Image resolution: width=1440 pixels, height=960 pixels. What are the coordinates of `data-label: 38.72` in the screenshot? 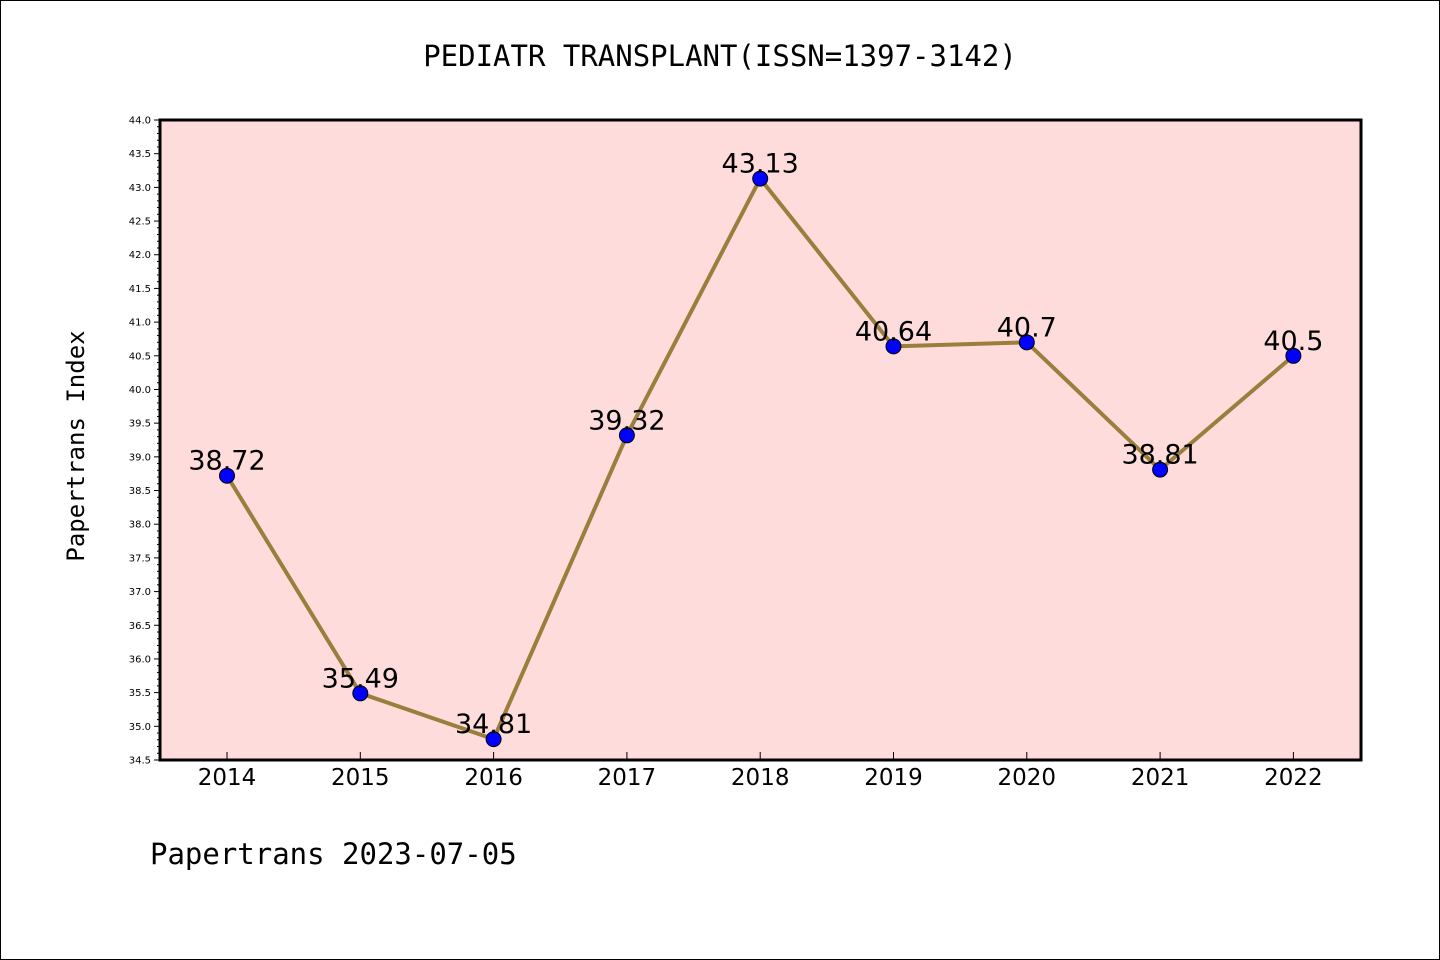 It's located at (226, 461).